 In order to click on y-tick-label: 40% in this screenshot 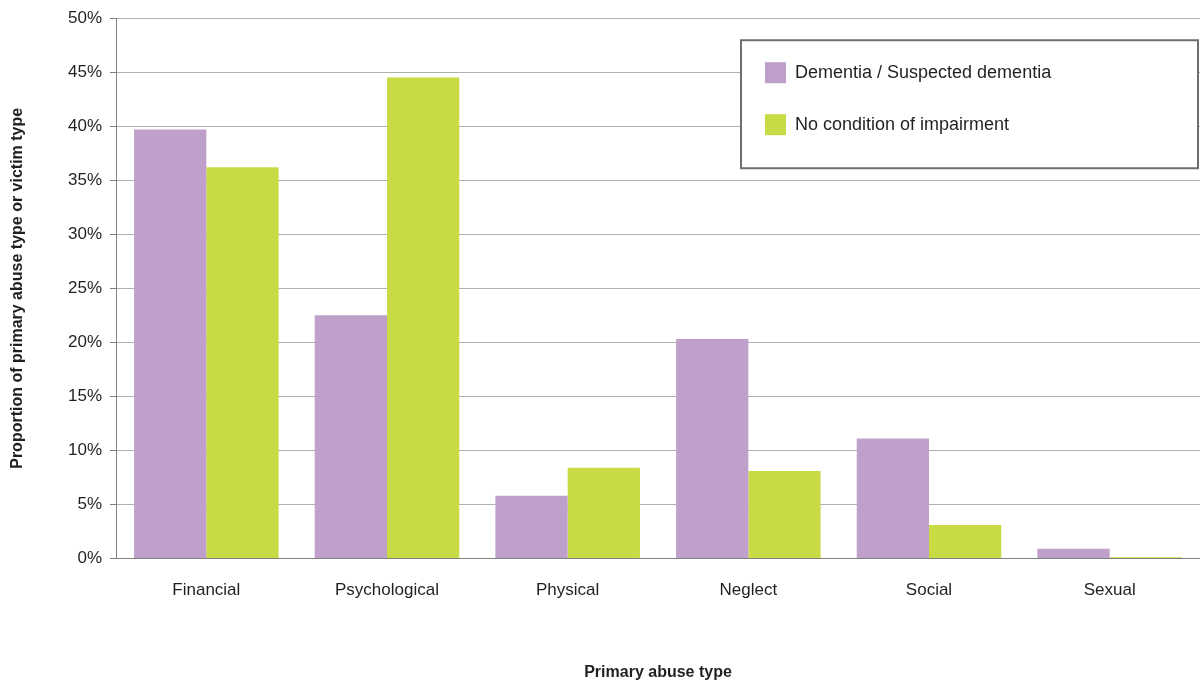, I will do `click(84, 125)`.